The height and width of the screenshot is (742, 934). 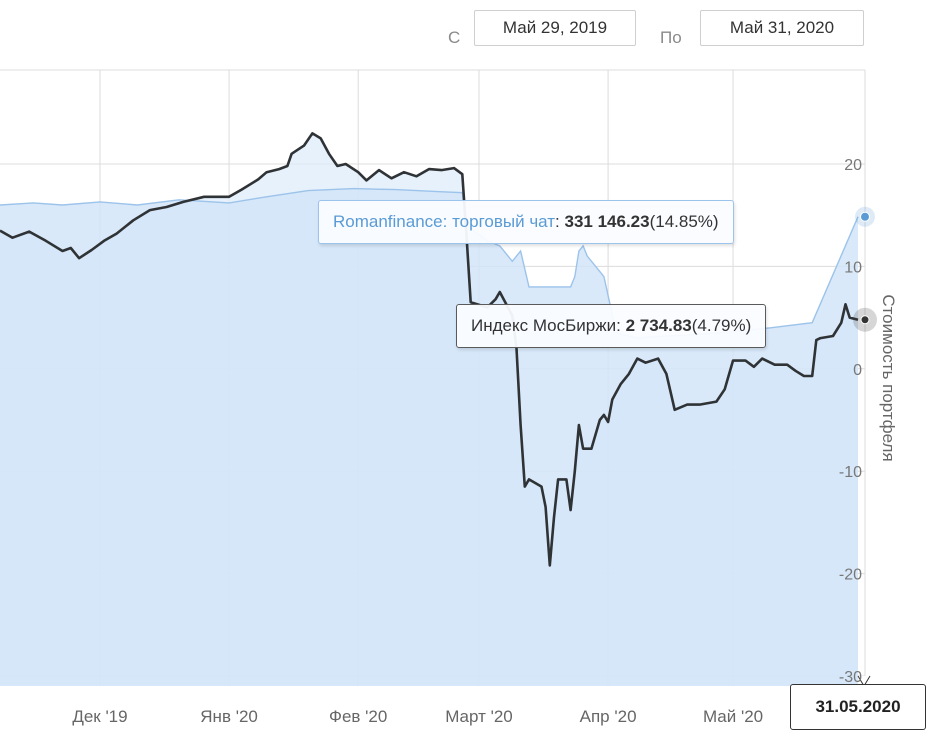 I want to click on x-tick-label: Март '20, so click(x=479, y=716).